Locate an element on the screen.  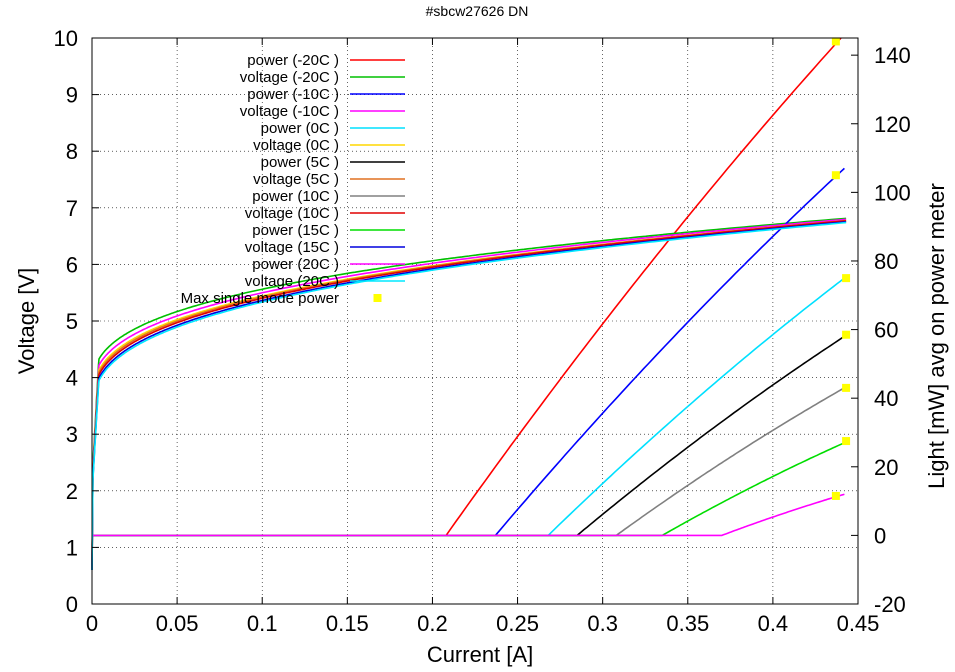
y2-tick-labels: -20 0 20 40 60 80 100 120 140 is located at coordinates (892, 330).